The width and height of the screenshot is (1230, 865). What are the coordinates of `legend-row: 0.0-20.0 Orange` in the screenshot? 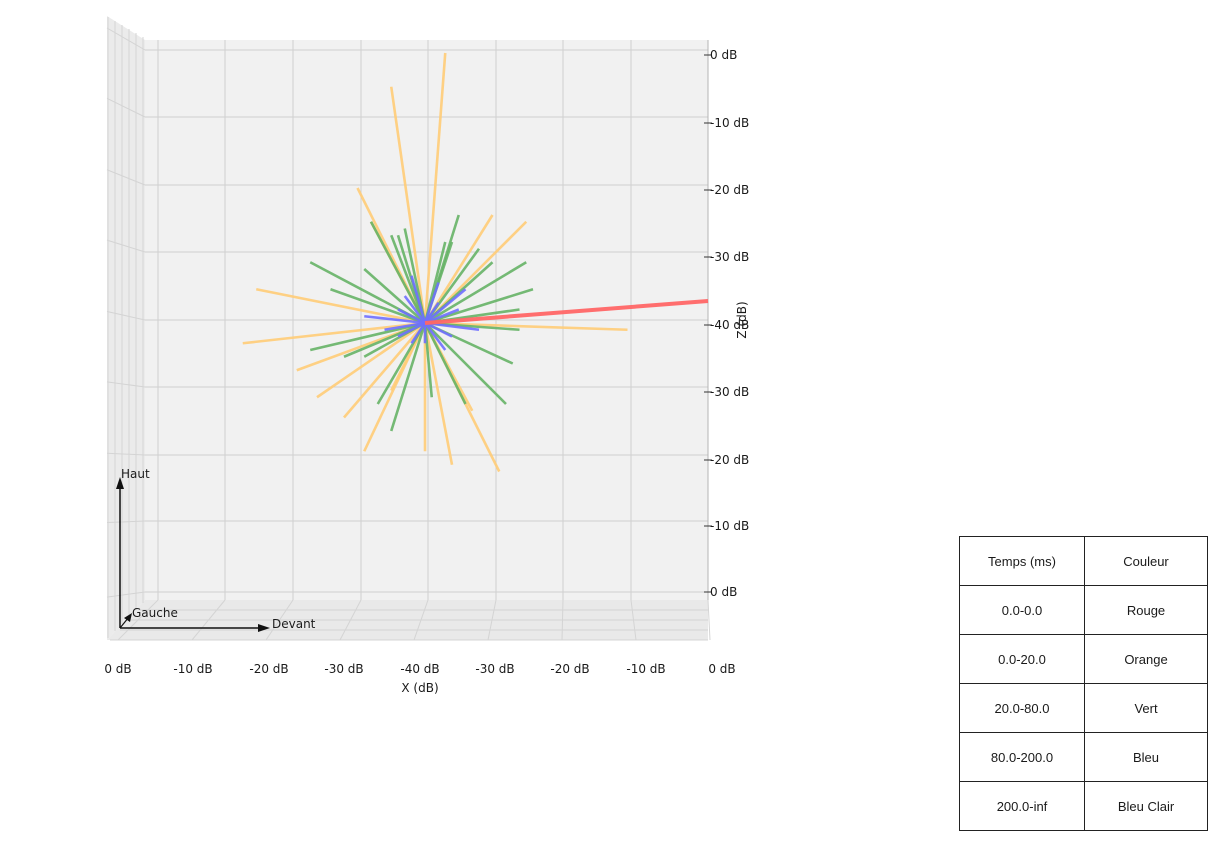 It's located at (1083, 659).